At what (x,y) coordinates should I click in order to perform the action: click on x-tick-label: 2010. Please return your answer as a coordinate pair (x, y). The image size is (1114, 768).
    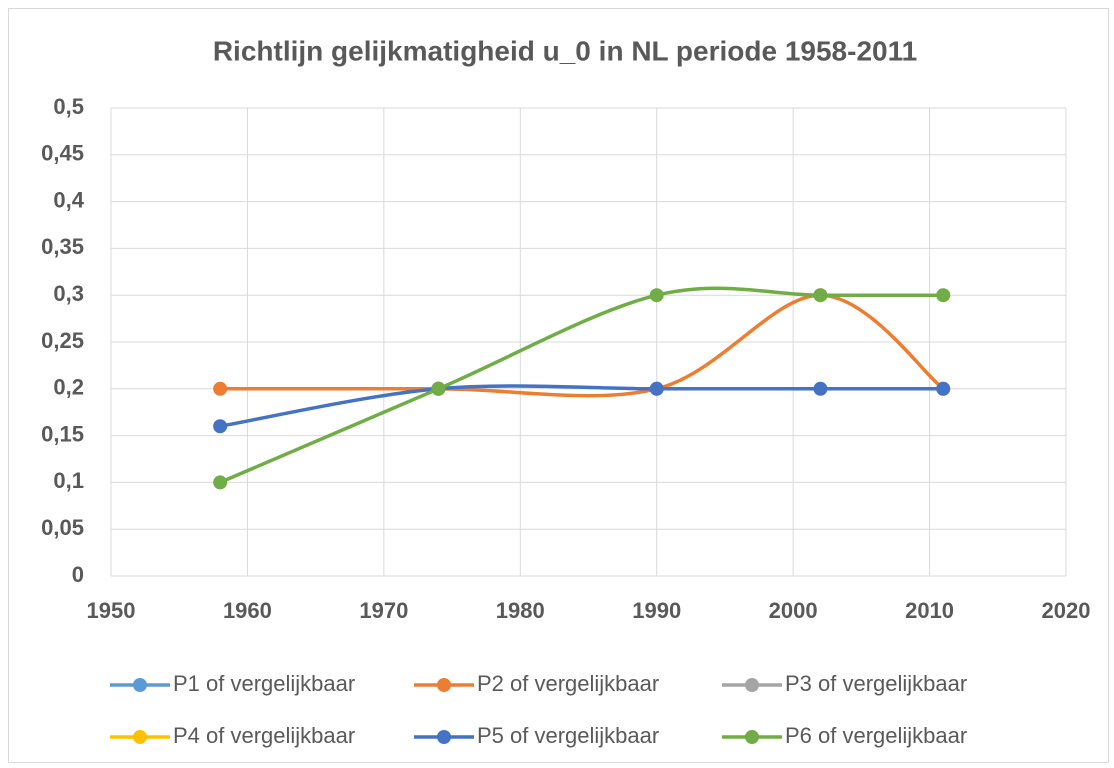
    Looking at the image, I should click on (929, 610).